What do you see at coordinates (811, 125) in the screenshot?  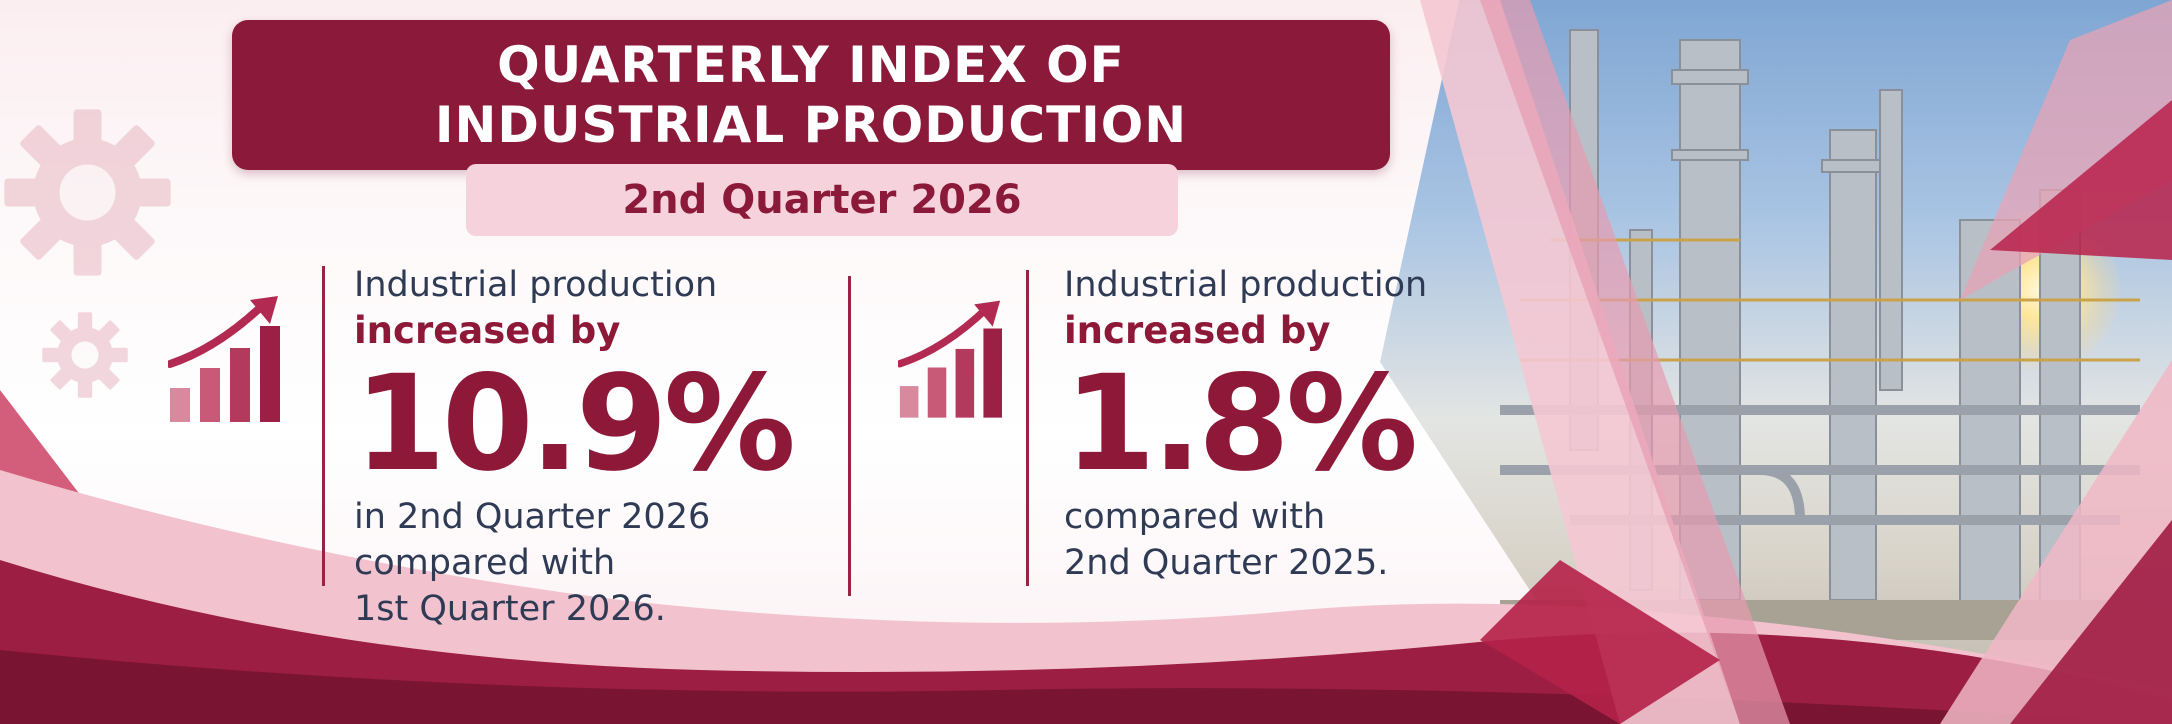 I see `page-title-line-2: INDUSTRIAL PRODUCTION` at bounding box center [811, 125].